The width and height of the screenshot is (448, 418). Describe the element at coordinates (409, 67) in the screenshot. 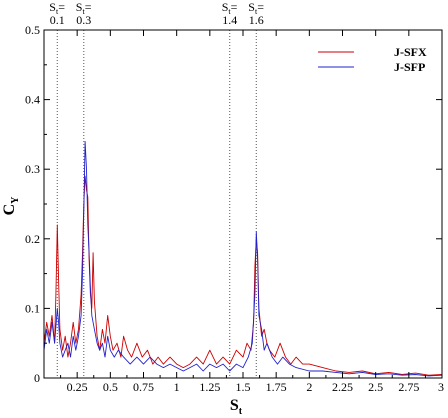

I see `legend-label-j-sfp: J-SFP` at that location.